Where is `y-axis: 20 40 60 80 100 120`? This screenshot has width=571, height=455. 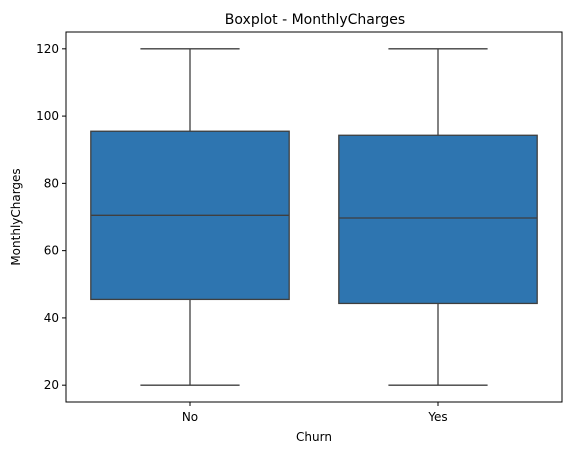
y-axis: 20 40 60 80 100 120 is located at coordinates (51, 217).